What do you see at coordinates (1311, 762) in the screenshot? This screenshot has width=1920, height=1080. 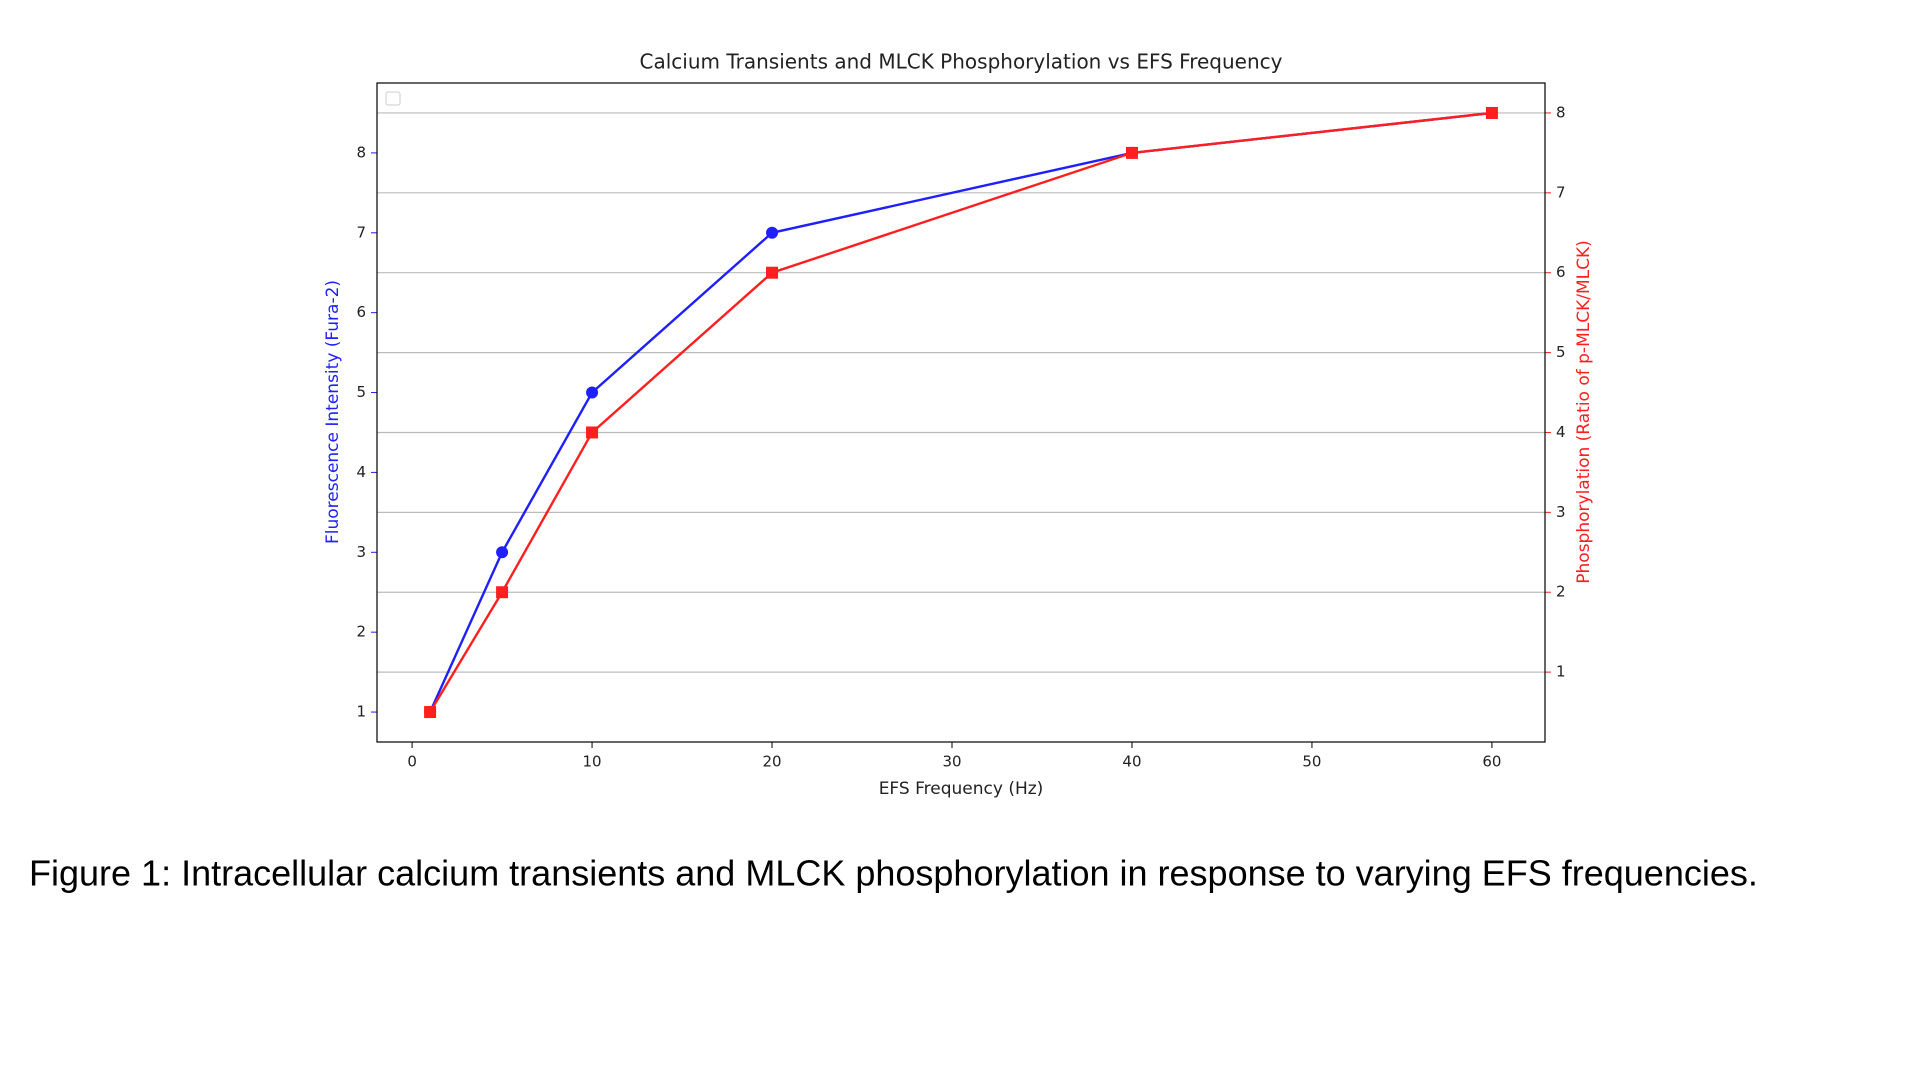 I see `x-tick-label: 50` at bounding box center [1311, 762].